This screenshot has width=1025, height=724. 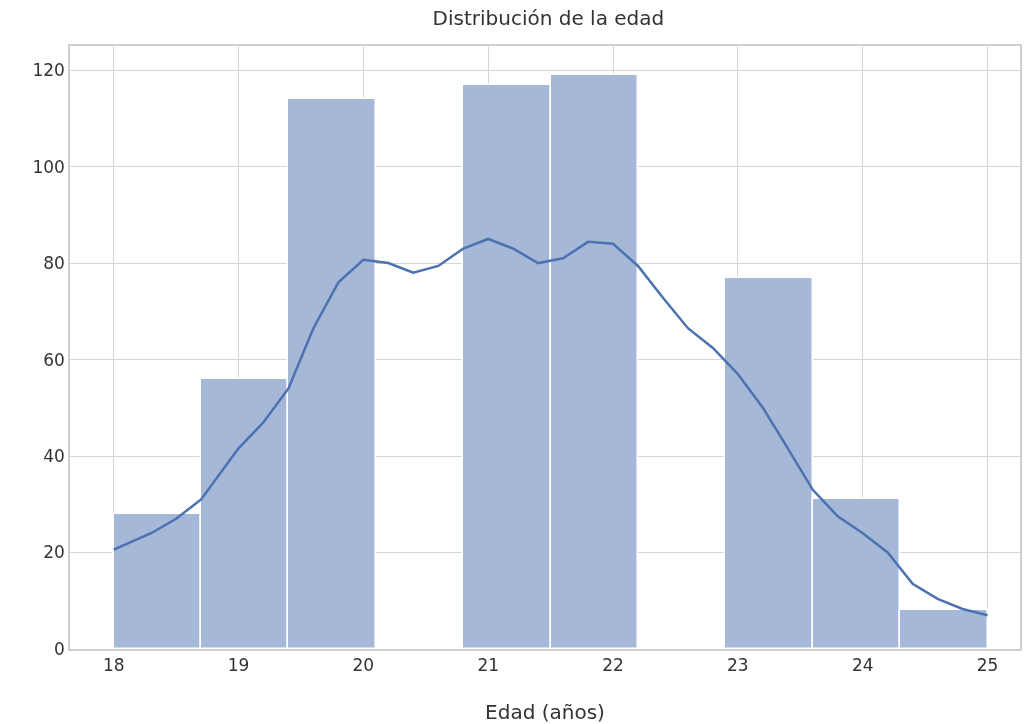 What do you see at coordinates (54, 359) in the screenshot?
I see `y-tick-label: 60` at bounding box center [54, 359].